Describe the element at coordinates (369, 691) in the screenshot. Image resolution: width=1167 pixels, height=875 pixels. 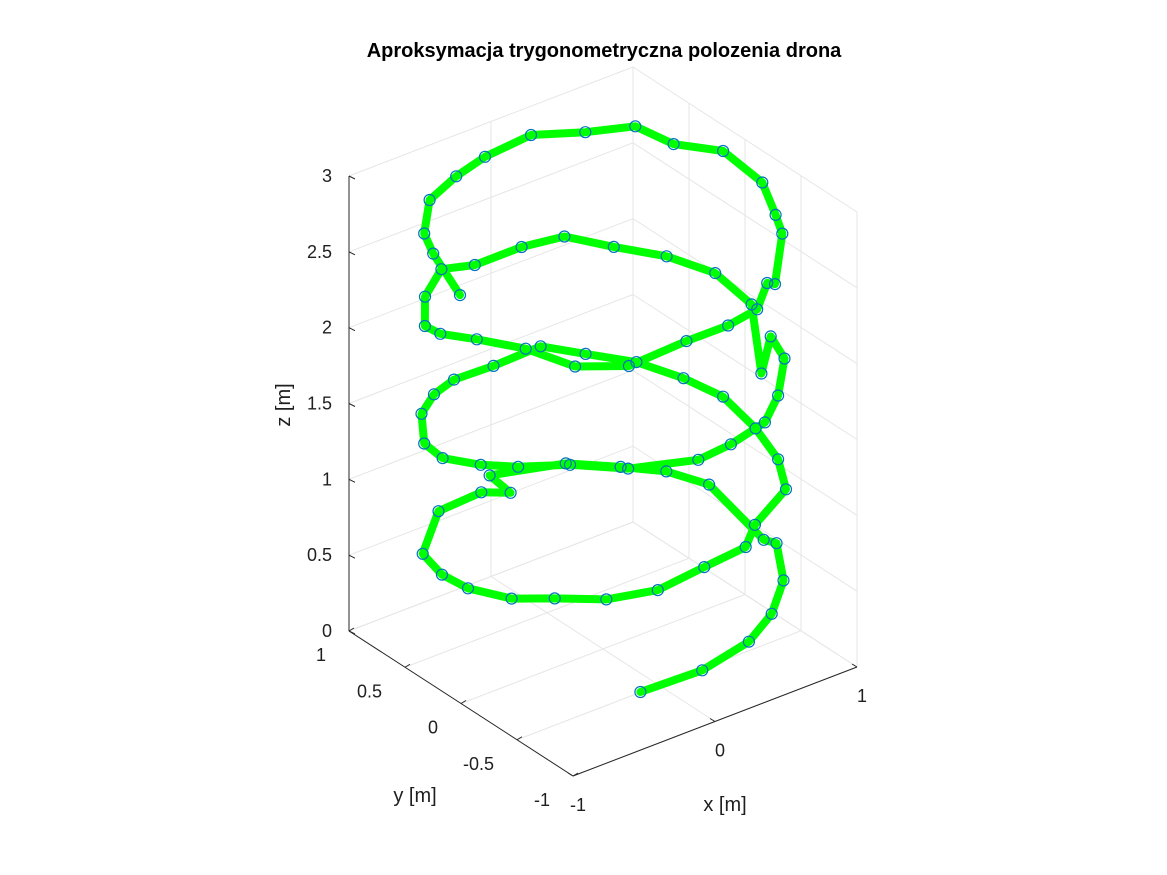
I see `y-tick-label: 0.5` at that location.